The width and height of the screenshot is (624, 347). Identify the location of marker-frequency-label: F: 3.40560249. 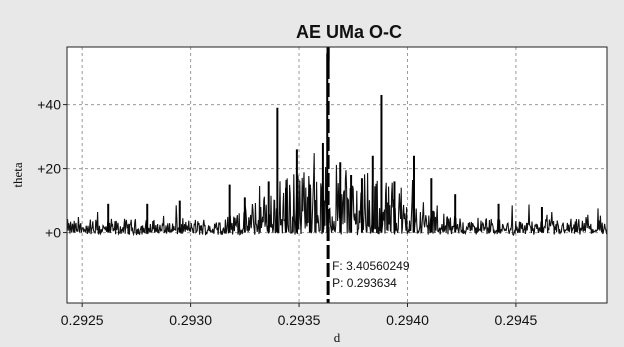
(371, 266).